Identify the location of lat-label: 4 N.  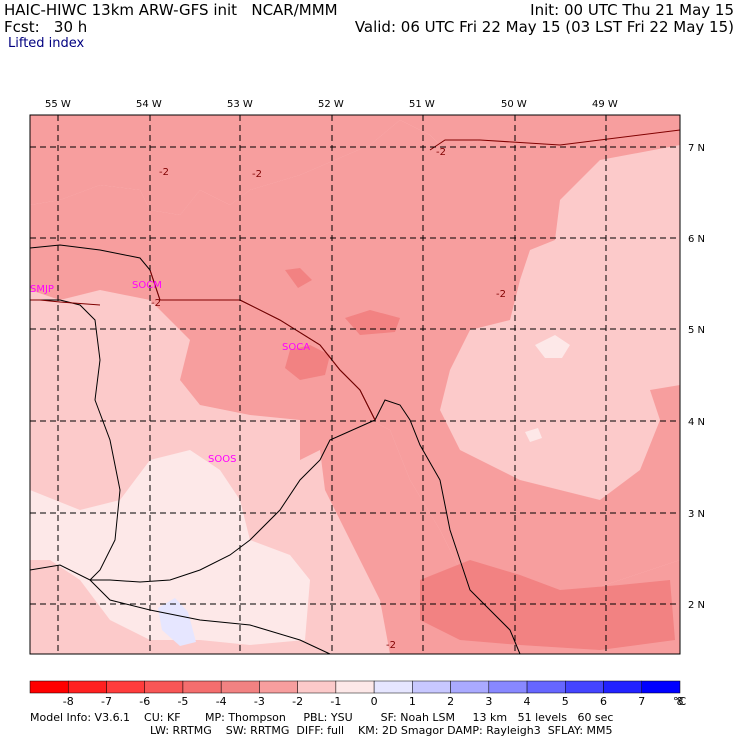
(696, 422).